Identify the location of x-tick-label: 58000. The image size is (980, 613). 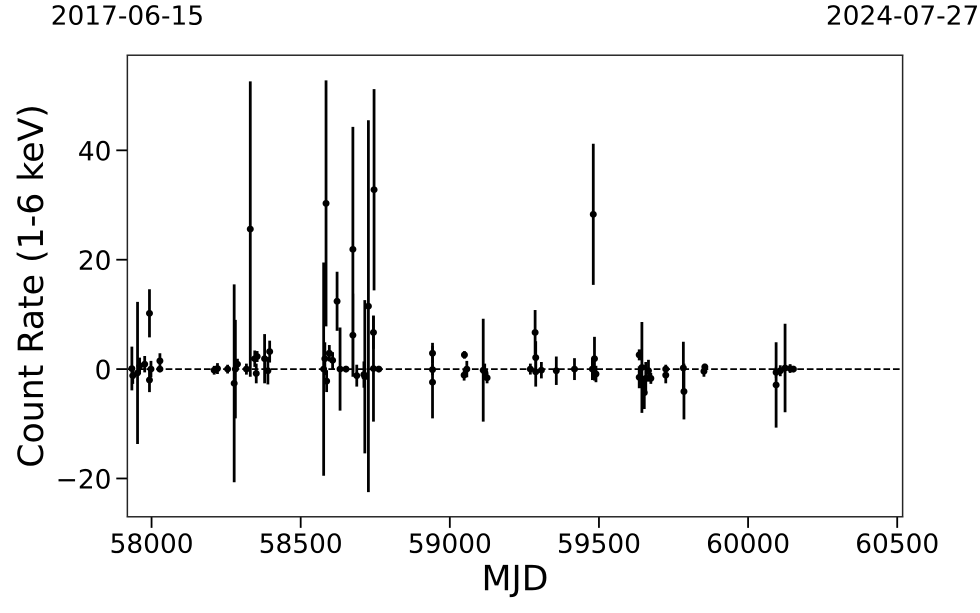
(152, 543).